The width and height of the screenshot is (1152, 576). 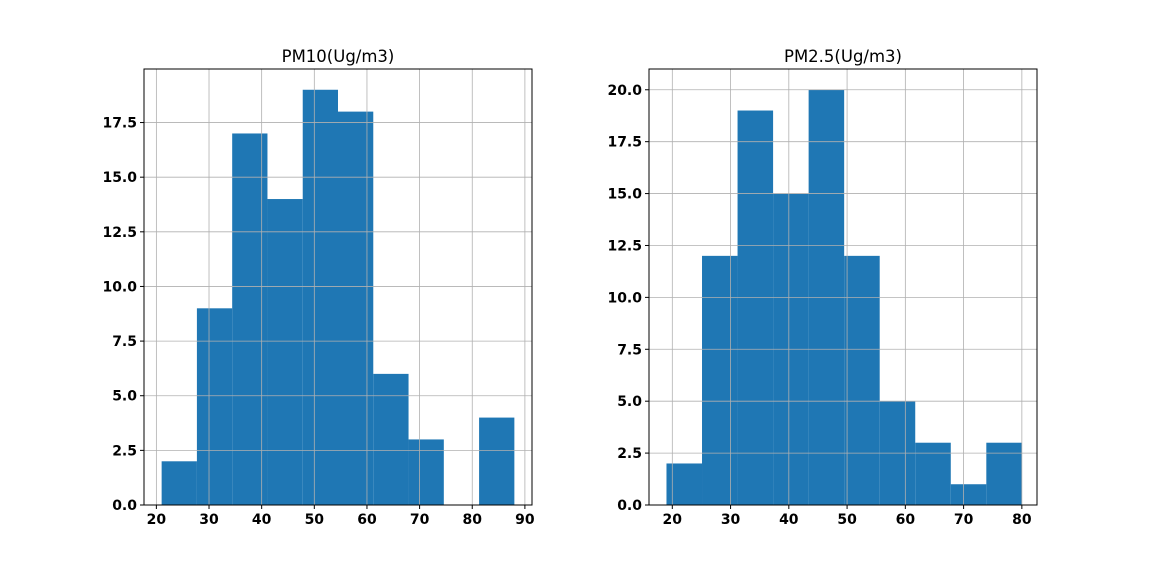 I want to click on y-tick-label: 20.0, so click(x=624, y=91).